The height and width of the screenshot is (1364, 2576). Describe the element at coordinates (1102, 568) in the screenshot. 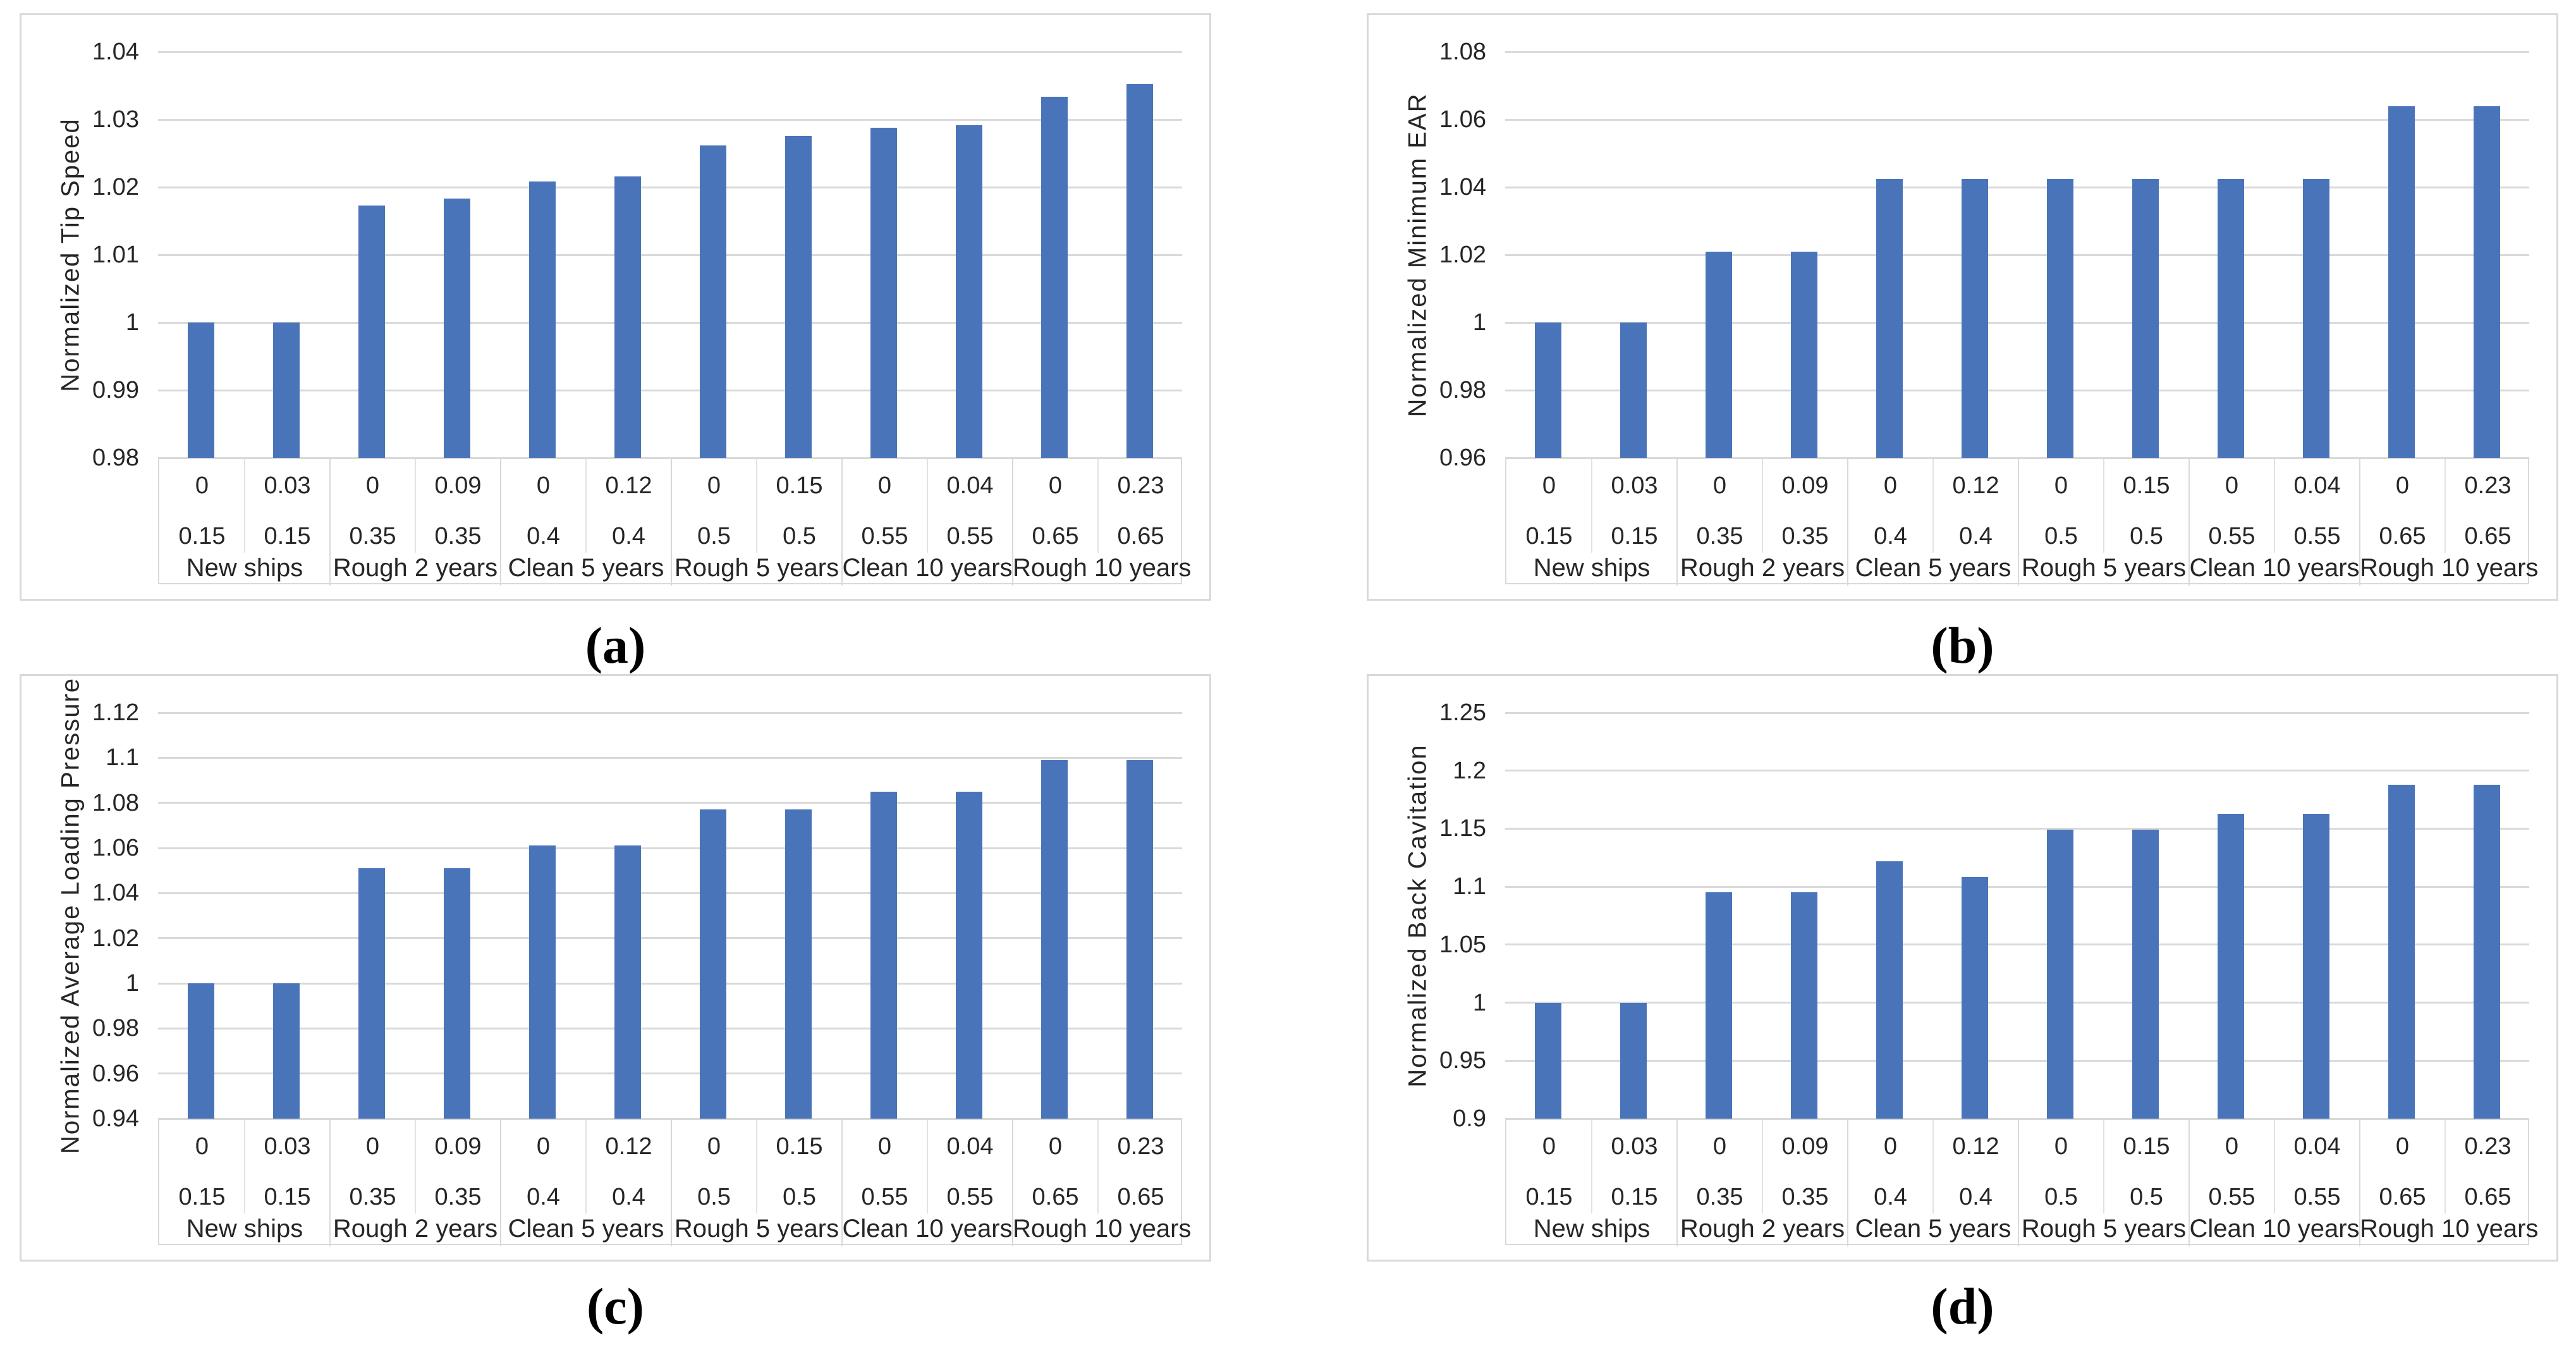

I see `x-group-label: Rough 10 years` at that location.